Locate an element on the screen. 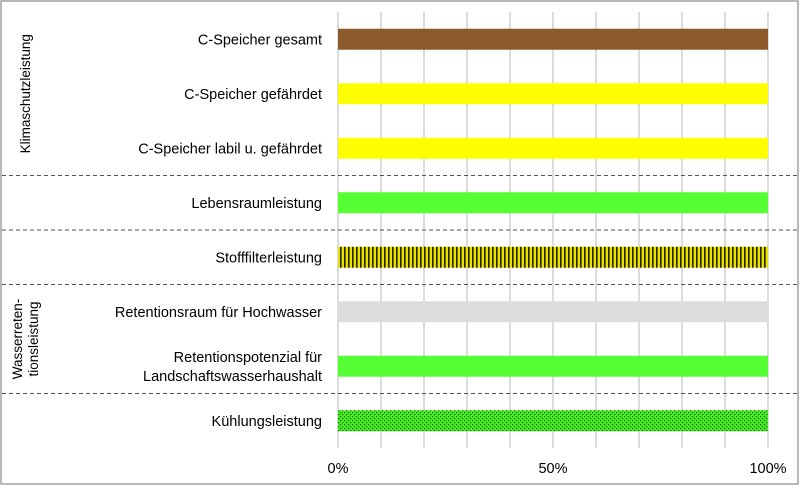  group-label: Wasserreten-tionsleistung is located at coordinates (25, 339).